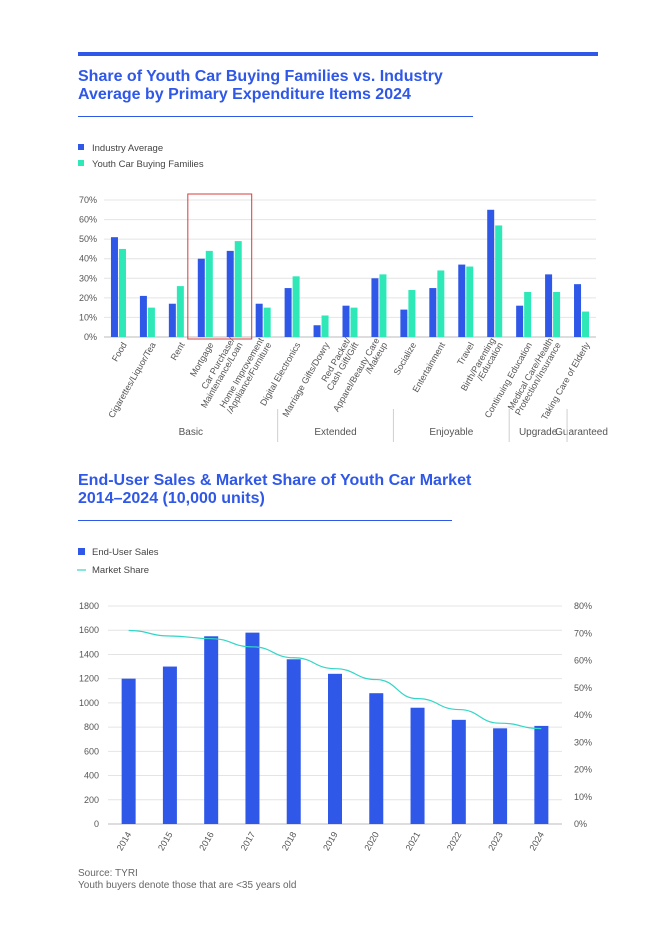 The image size is (672, 944). What do you see at coordinates (88, 239) in the screenshot?
I see `y-tick-label: 50%` at bounding box center [88, 239].